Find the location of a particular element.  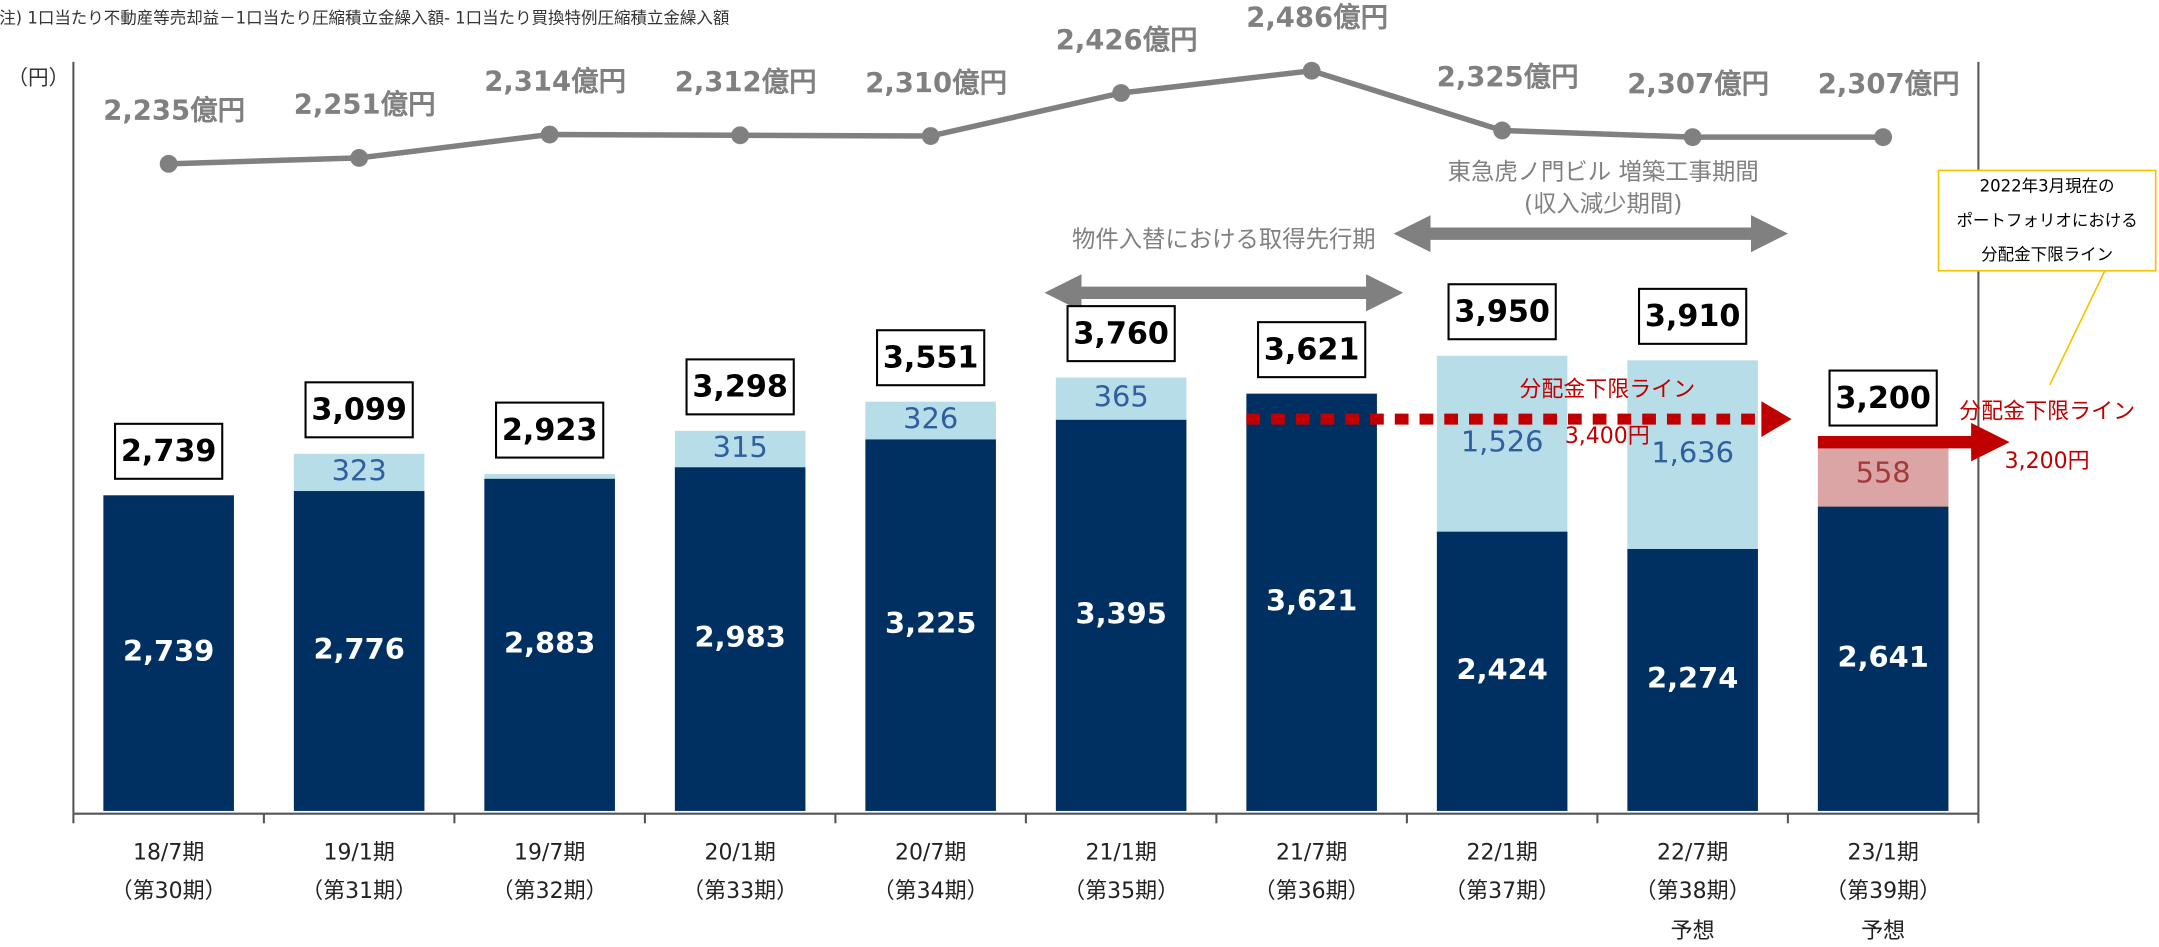

x-tick-sublabel: （第33期） is located at coordinates (740, 891).